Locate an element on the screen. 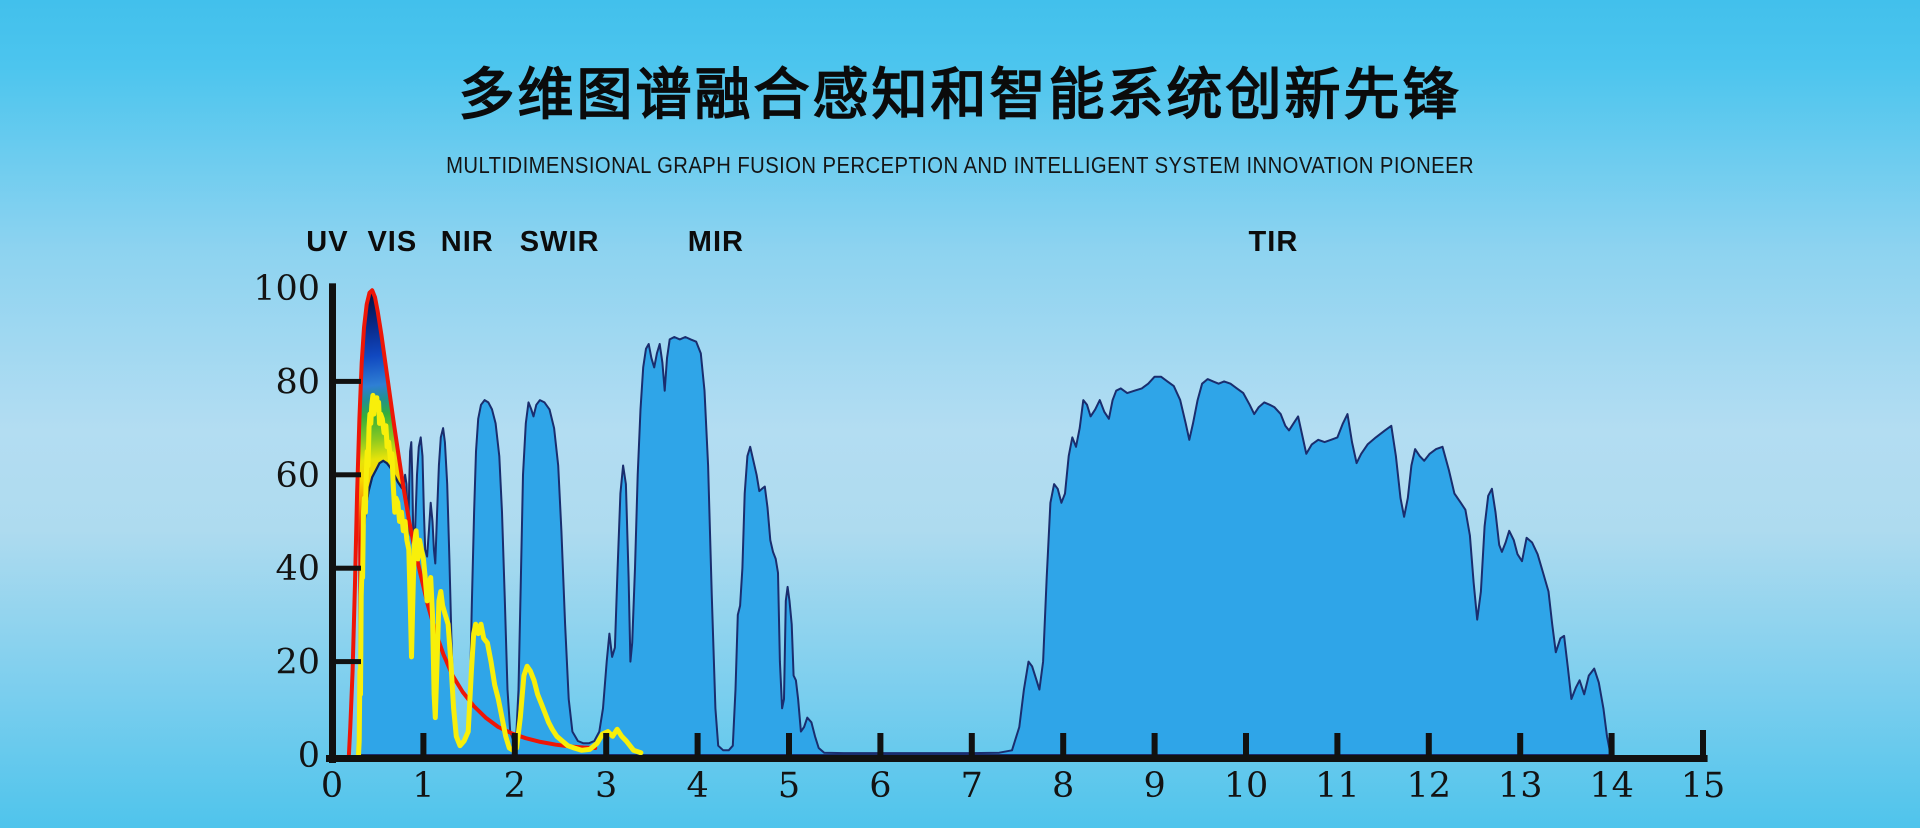 This screenshot has height=828, width=1920. x-tick-label: 15 is located at coordinates (1703, 786).